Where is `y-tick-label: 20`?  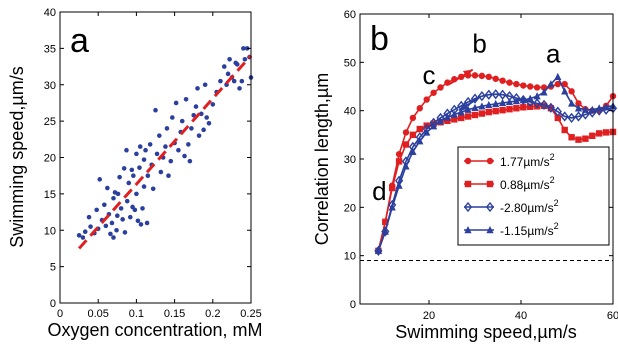 y-tick-label: 20 is located at coordinates (50, 159).